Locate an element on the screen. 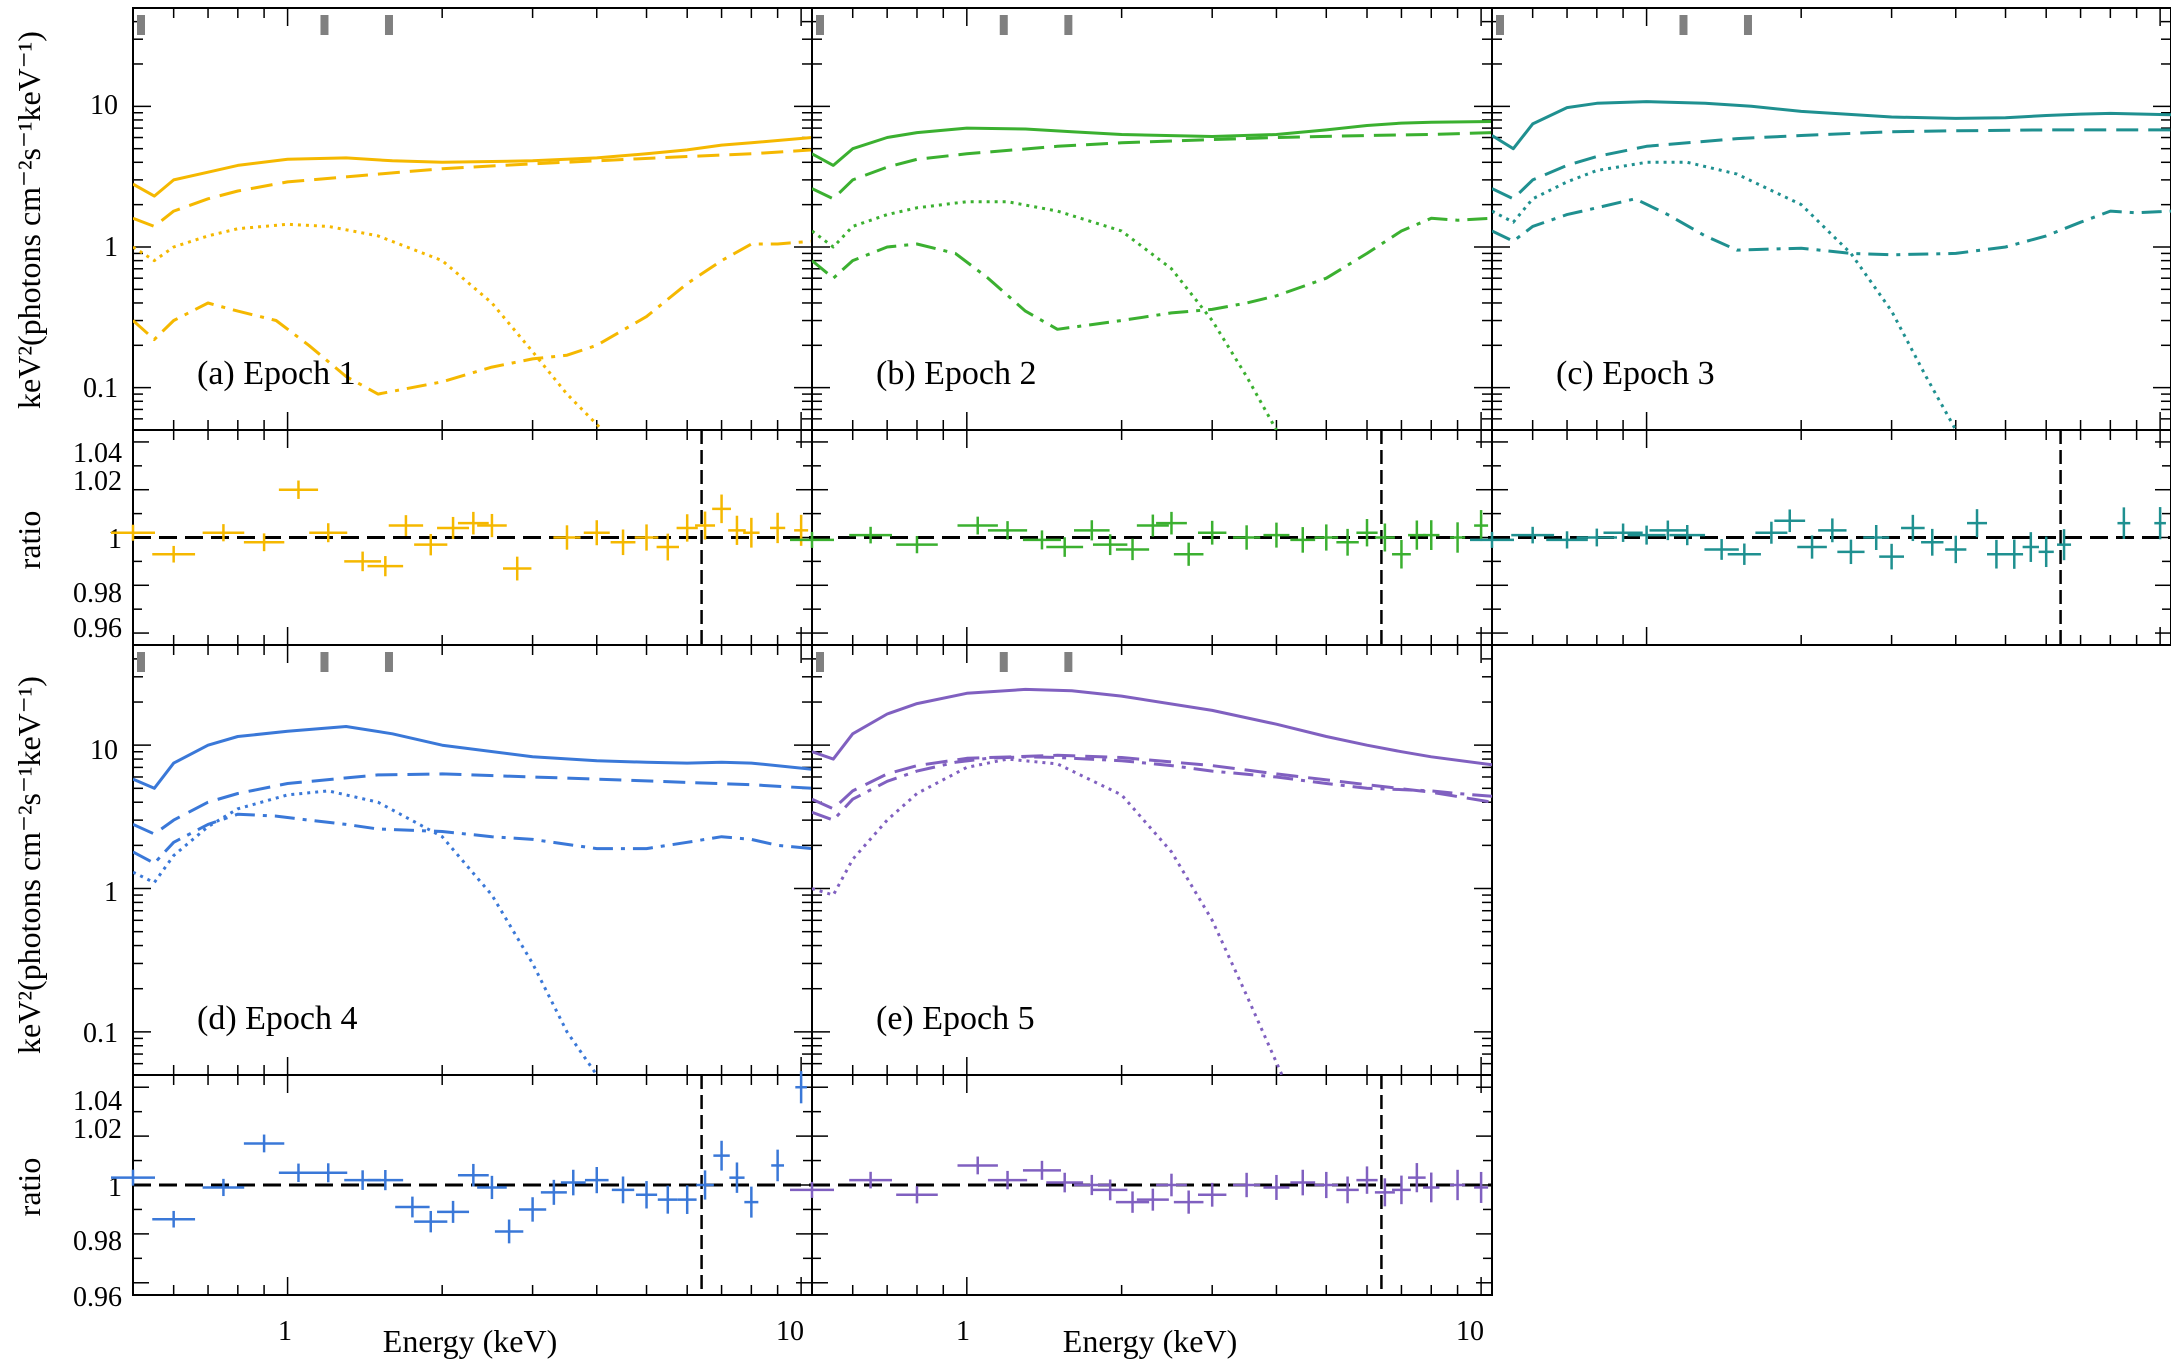  x-axis-title-col2: Energy (keV) is located at coordinates (1150, 1341).